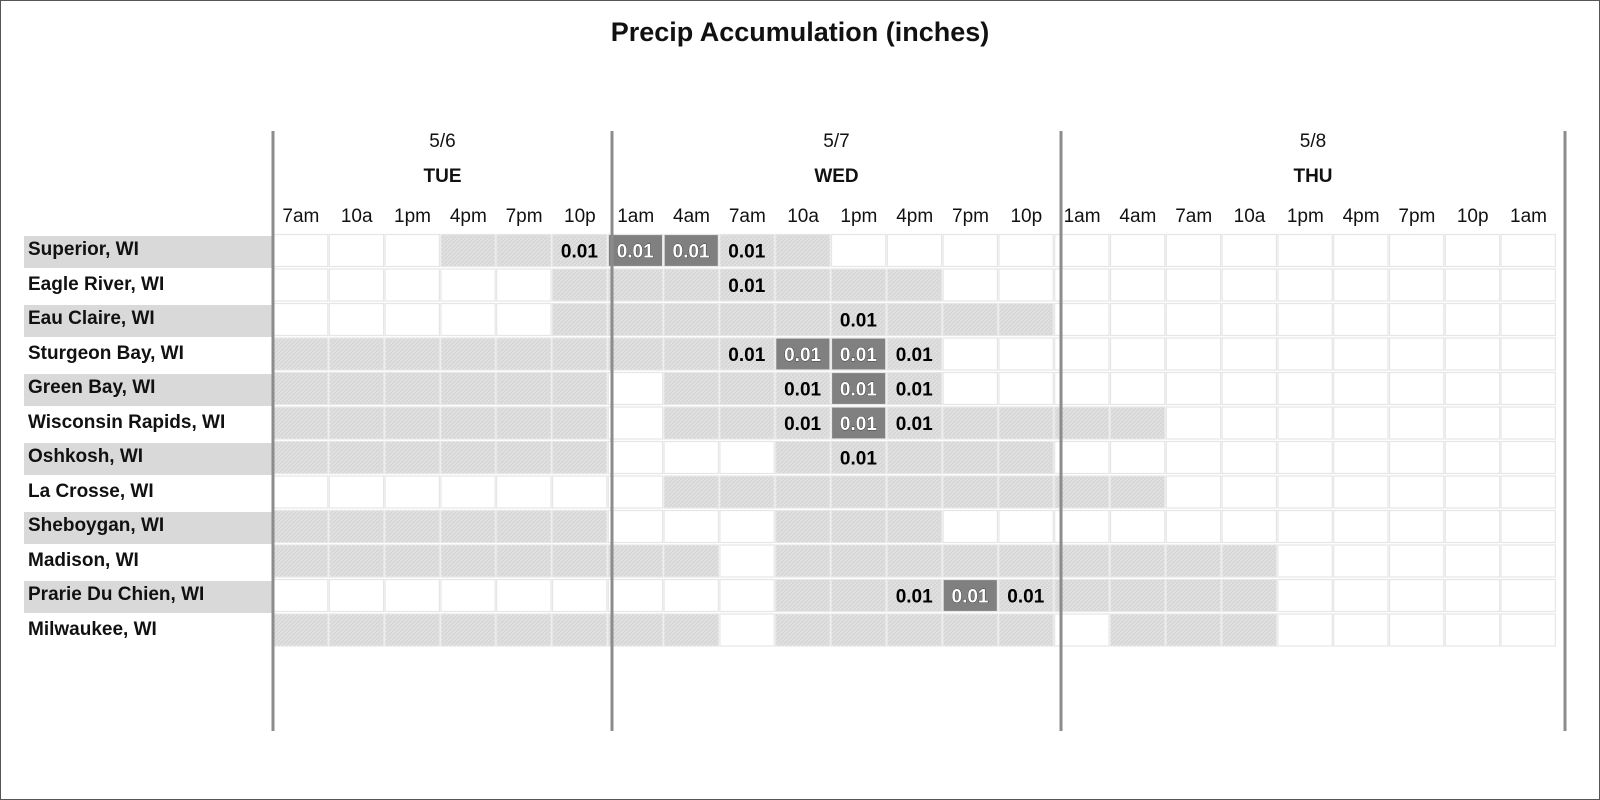 This screenshot has width=1600, height=800. Describe the element at coordinates (148, 459) in the screenshot. I see `row-label: Oshkosh, WI` at that location.